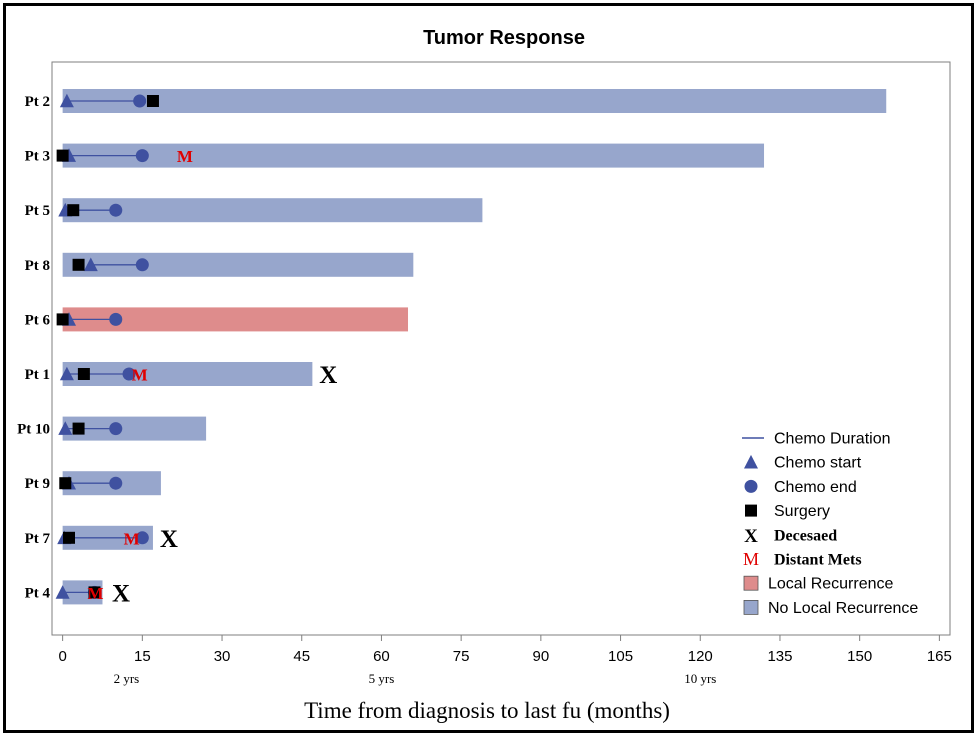  What do you see at coordinates (382, 678) in the screenshot?
I see `year-label: 5 yrs` at bounding box center [382, 678].